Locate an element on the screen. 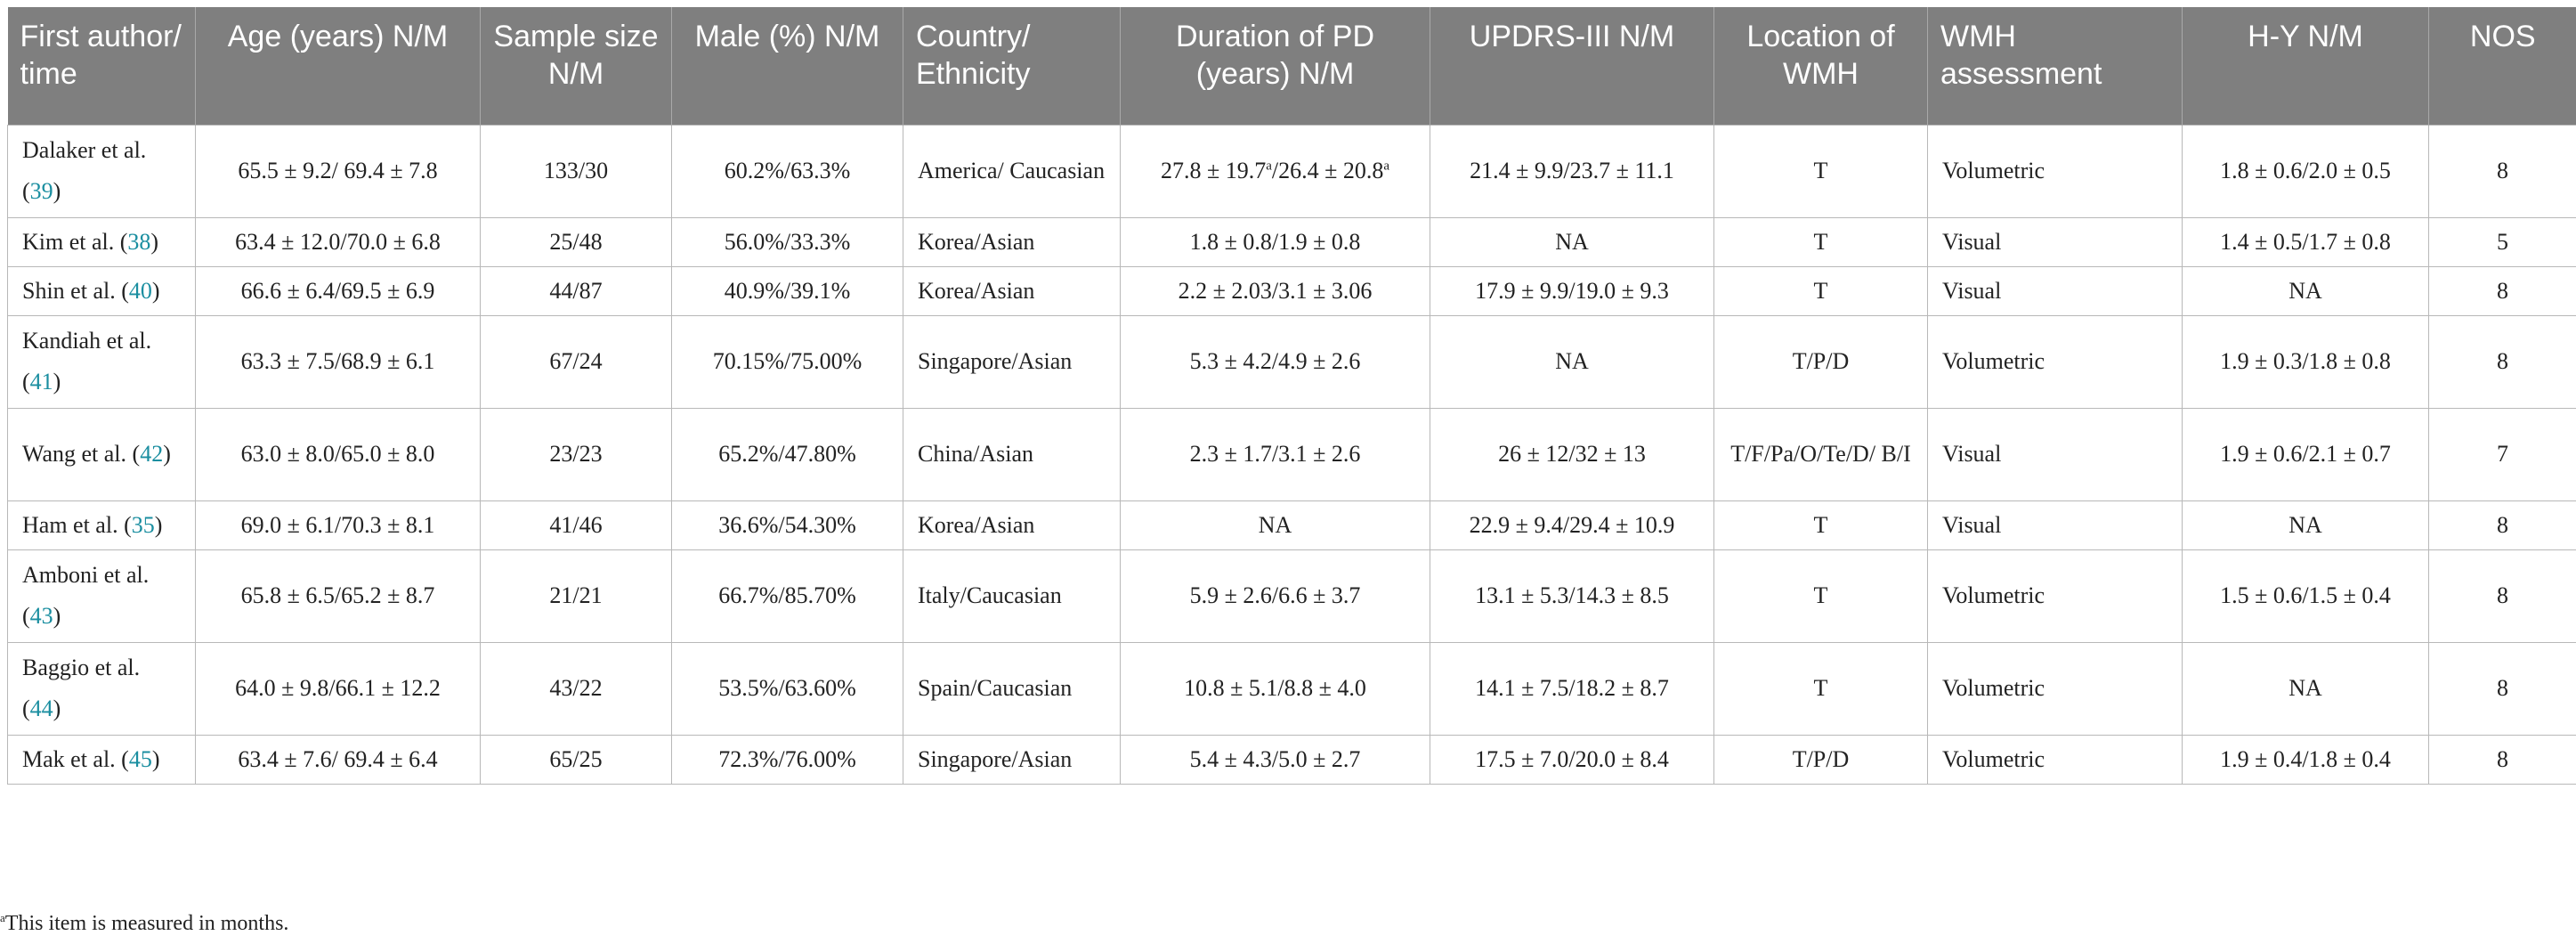 The width and height of the screenshot is (2576, 952). cell-duration: 10.8 ± 5.1/8.8 ± 4.0 is located at coordinates (1275, 688).